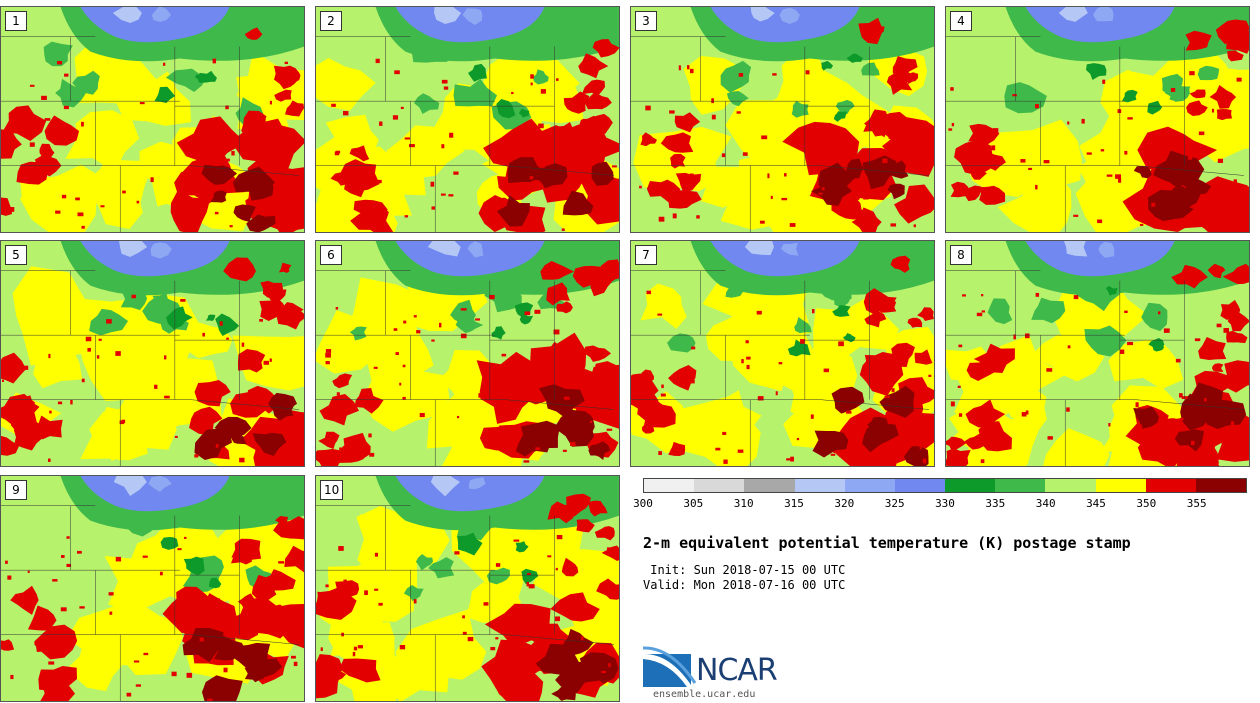  What do you see at coordinates (331, 21) in the screenshot?
I see `member-label: 2` at bounding box center [331, 21].